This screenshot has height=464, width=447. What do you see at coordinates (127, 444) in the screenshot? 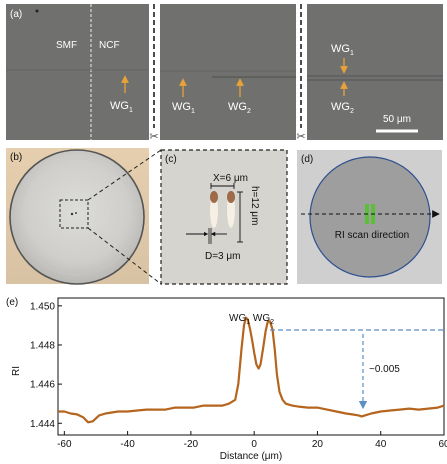
I see `x-tick-label: -40` at bounding box center [127, 444].